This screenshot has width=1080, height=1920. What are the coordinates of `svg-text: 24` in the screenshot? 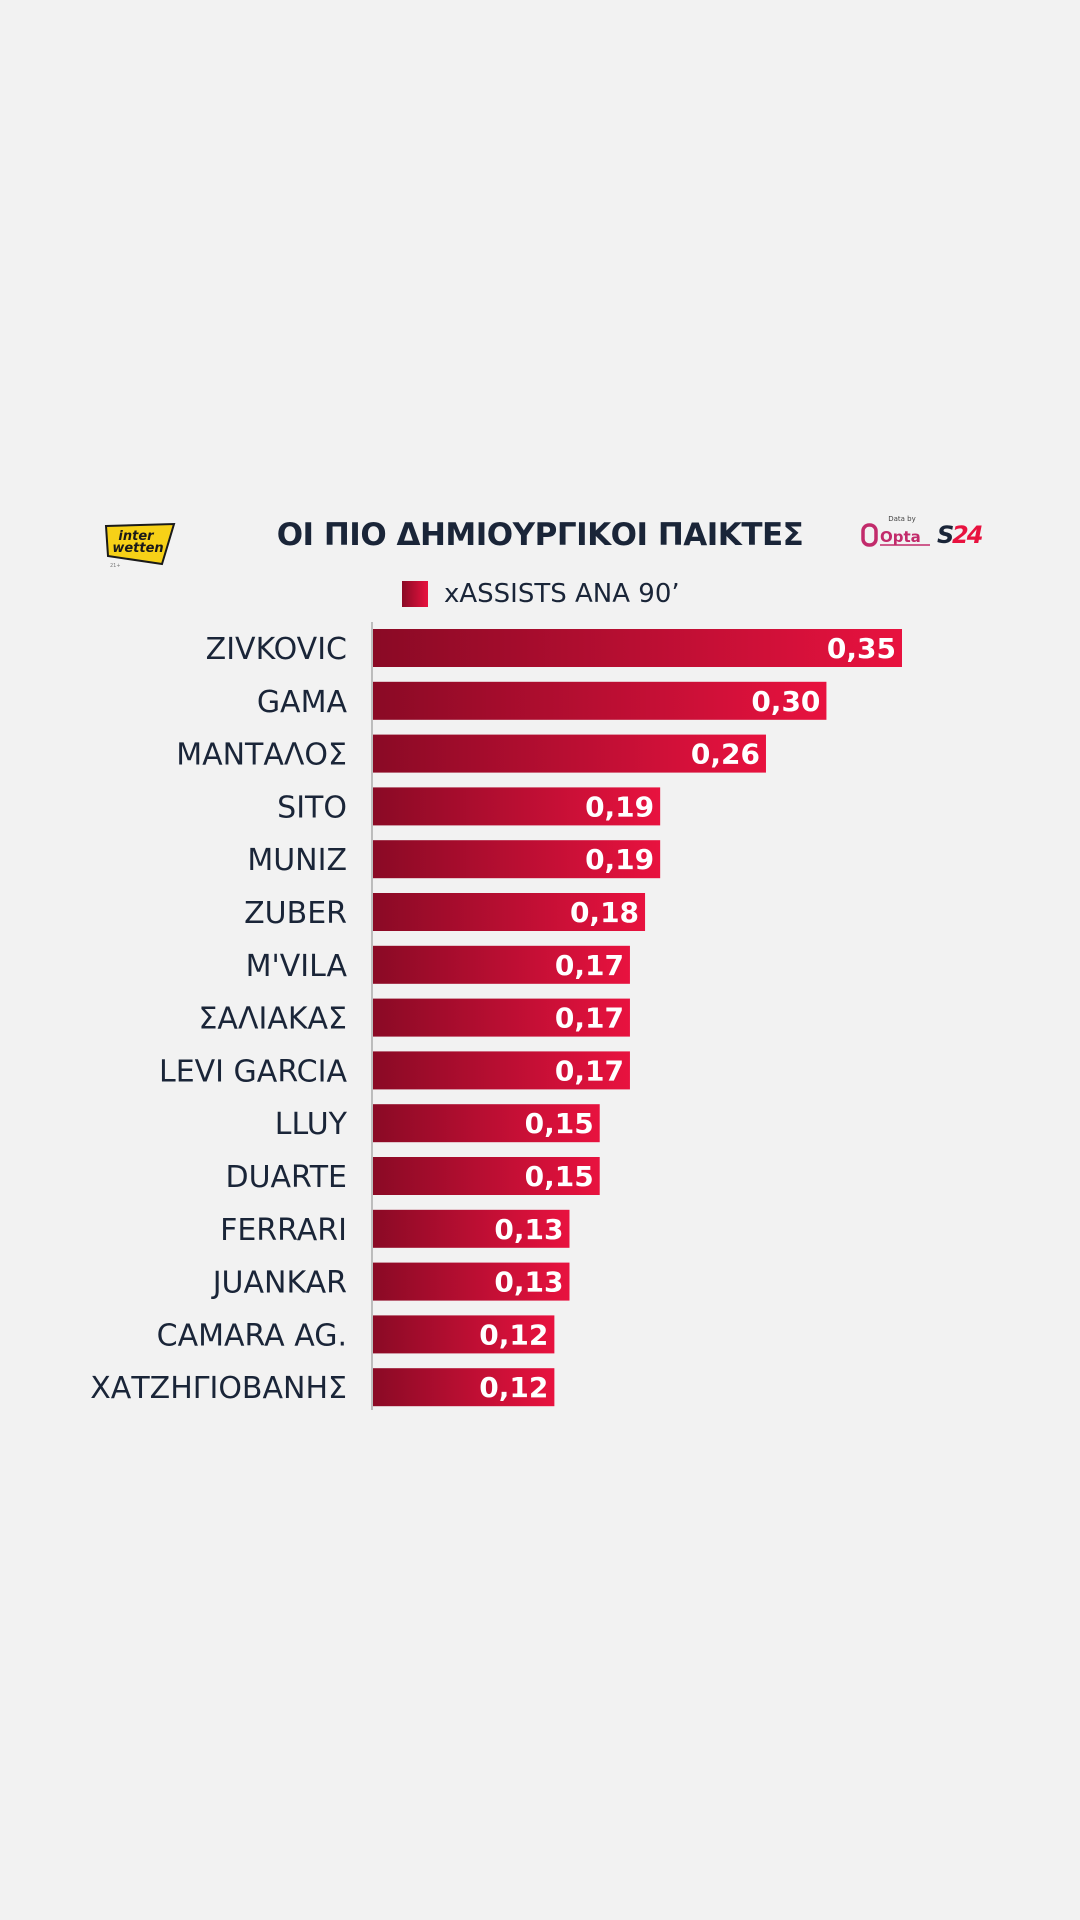 It's located at (967, 534).